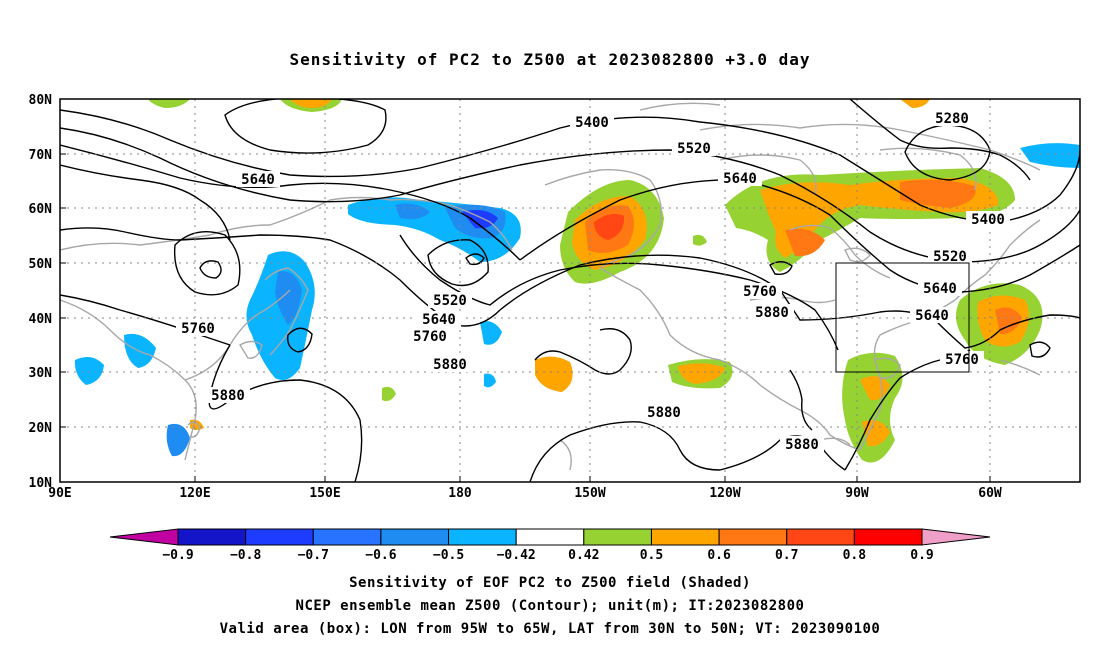 The image size is (1100, 650). What do you see at coordinates (59, 493) in the screenshot?
I see `lon-label: 90E` at bounding box center [59, 493].